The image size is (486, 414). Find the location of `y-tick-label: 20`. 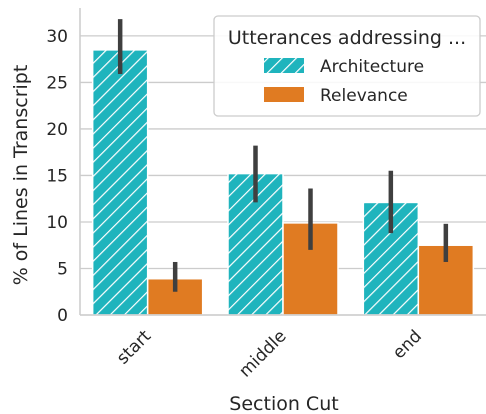

y-tick-label: 20 is located at coordinates (57, 130).